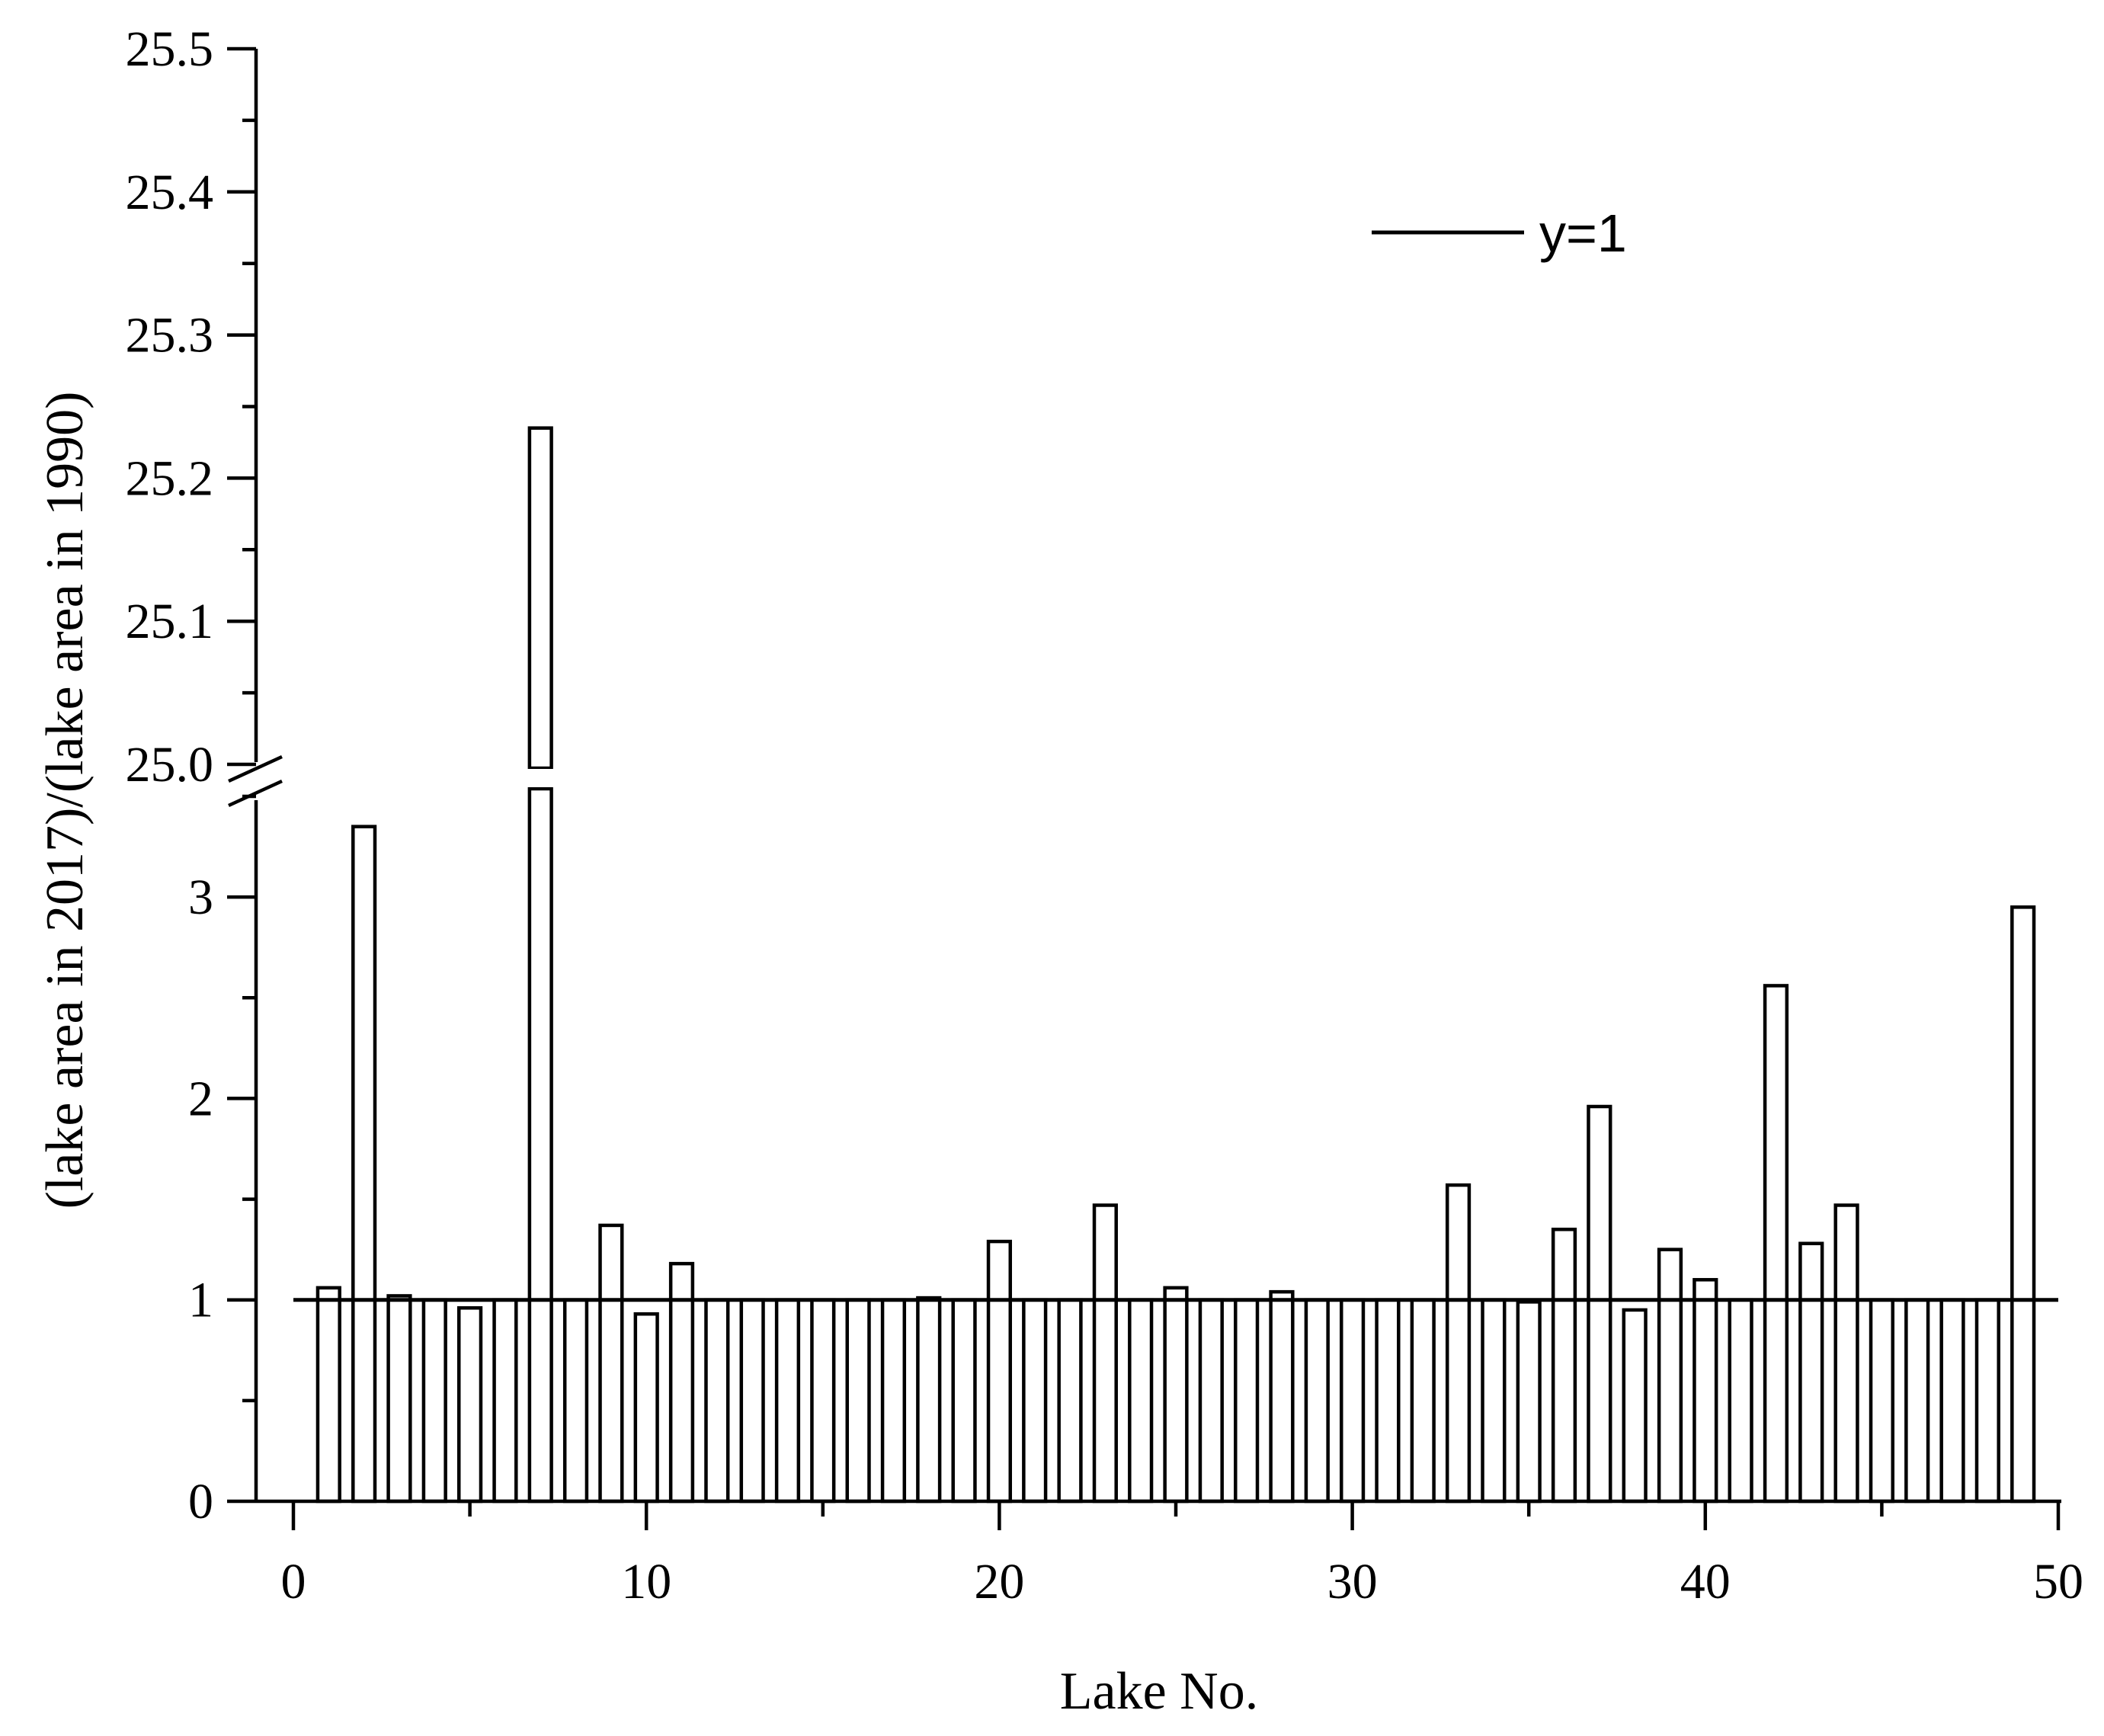 The width and height of the screenshot is (2104, 1736). I want to click on x-tick-label: 30, so click(1352, 1581).